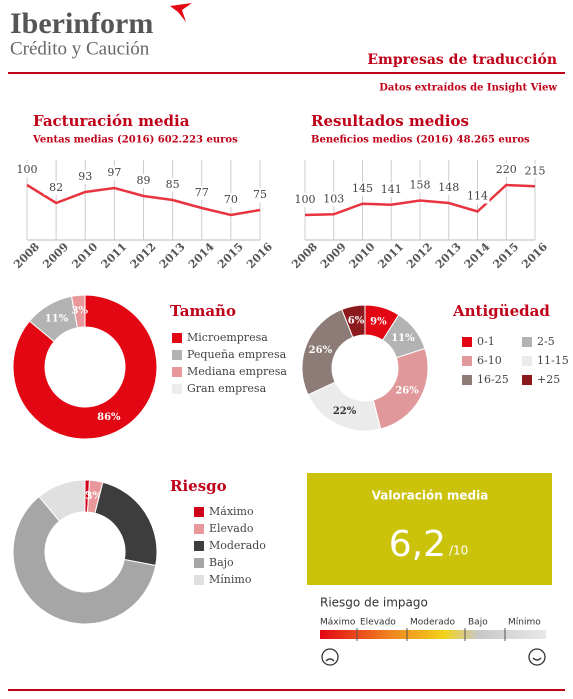  What do you see at coordinates (81, 23) in the screenshot?
I see `brand: Iberinform` at bounding box center [81, 23].